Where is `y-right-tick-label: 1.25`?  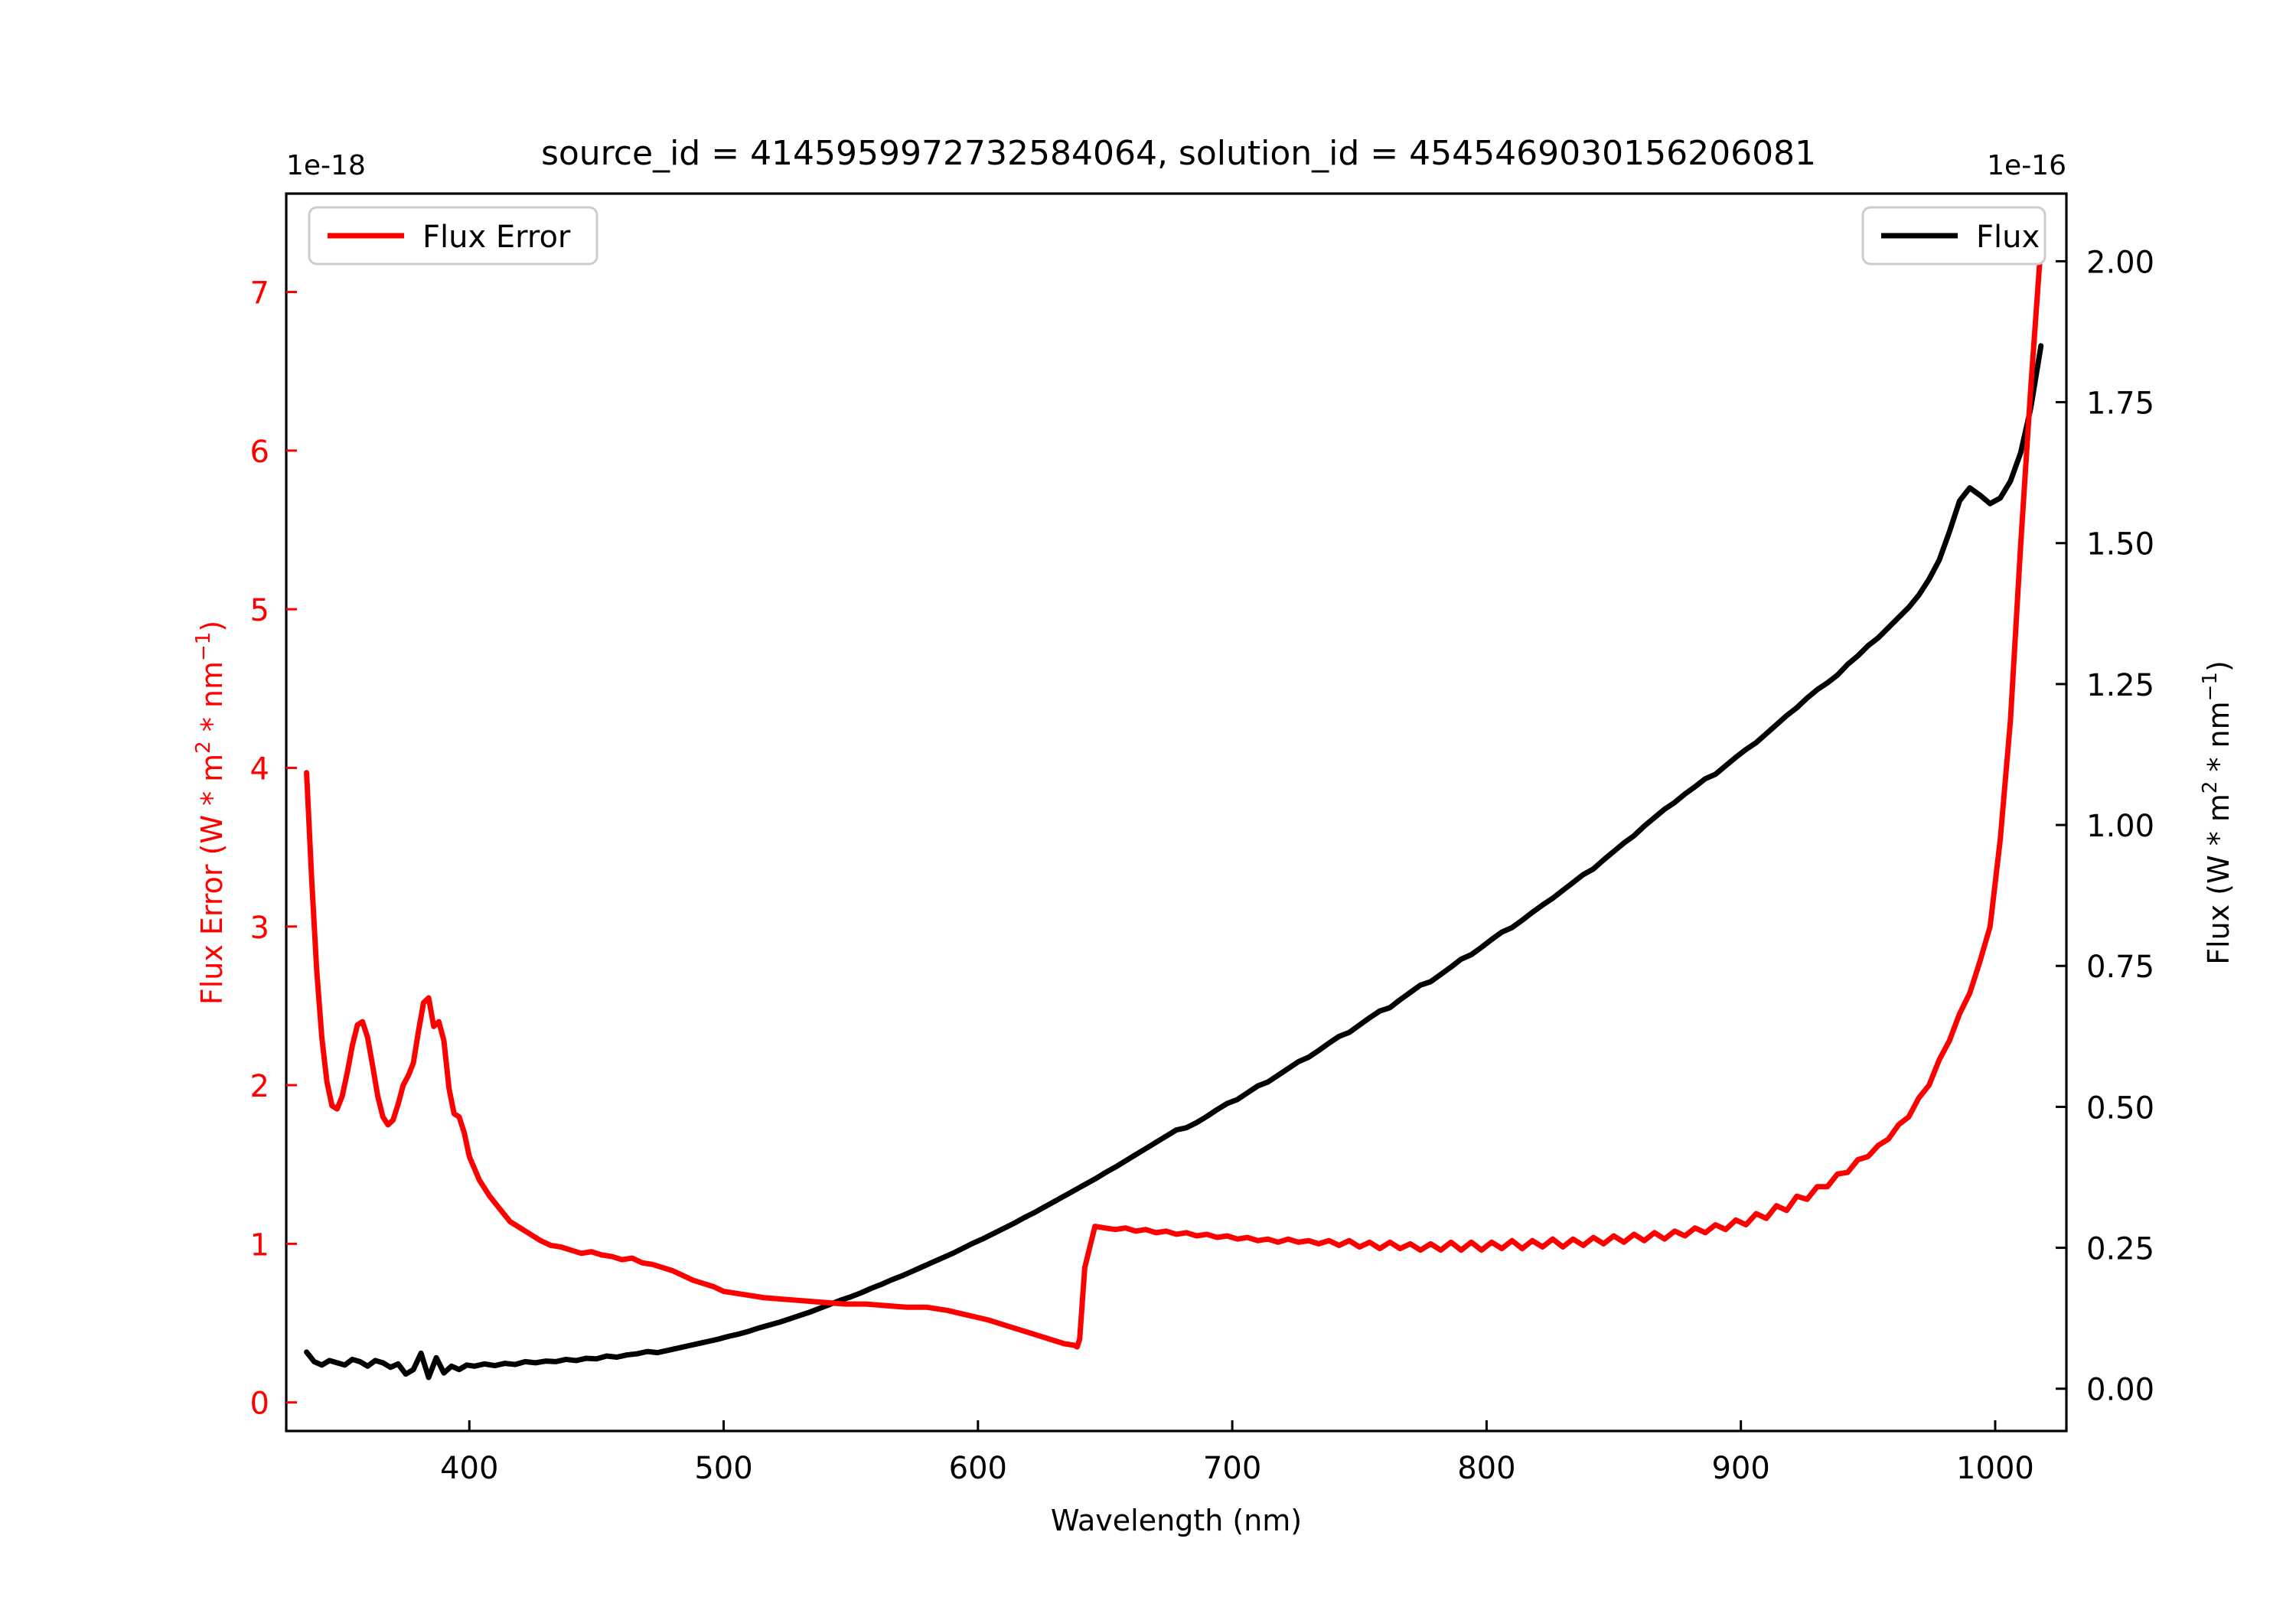 y-right-tick-label: 1.25 is located at coordinates (2120, 685).